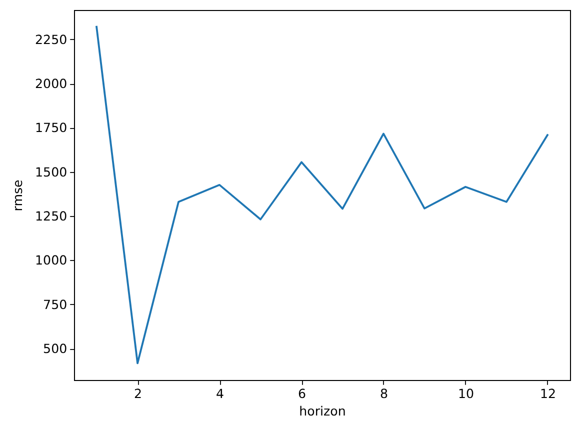 This screenshot has height=432, width=580. What do you see at coordinates (384, 393) in the screenshot?
I see `x-tick-label: 8` at bounding box center [384, 393].